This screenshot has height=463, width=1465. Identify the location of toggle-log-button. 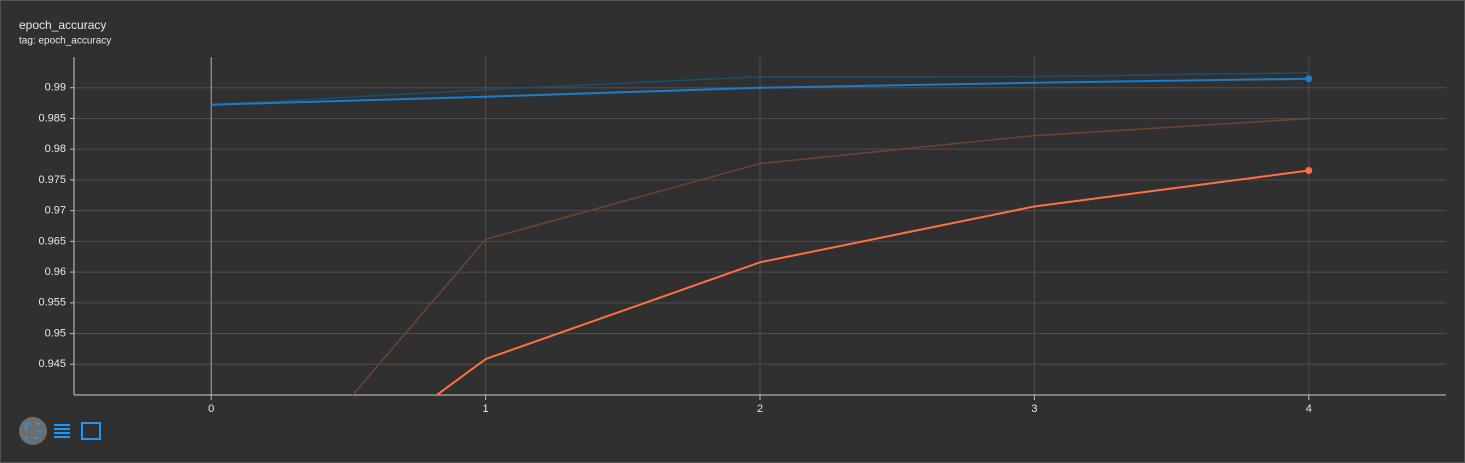
(62, 431).